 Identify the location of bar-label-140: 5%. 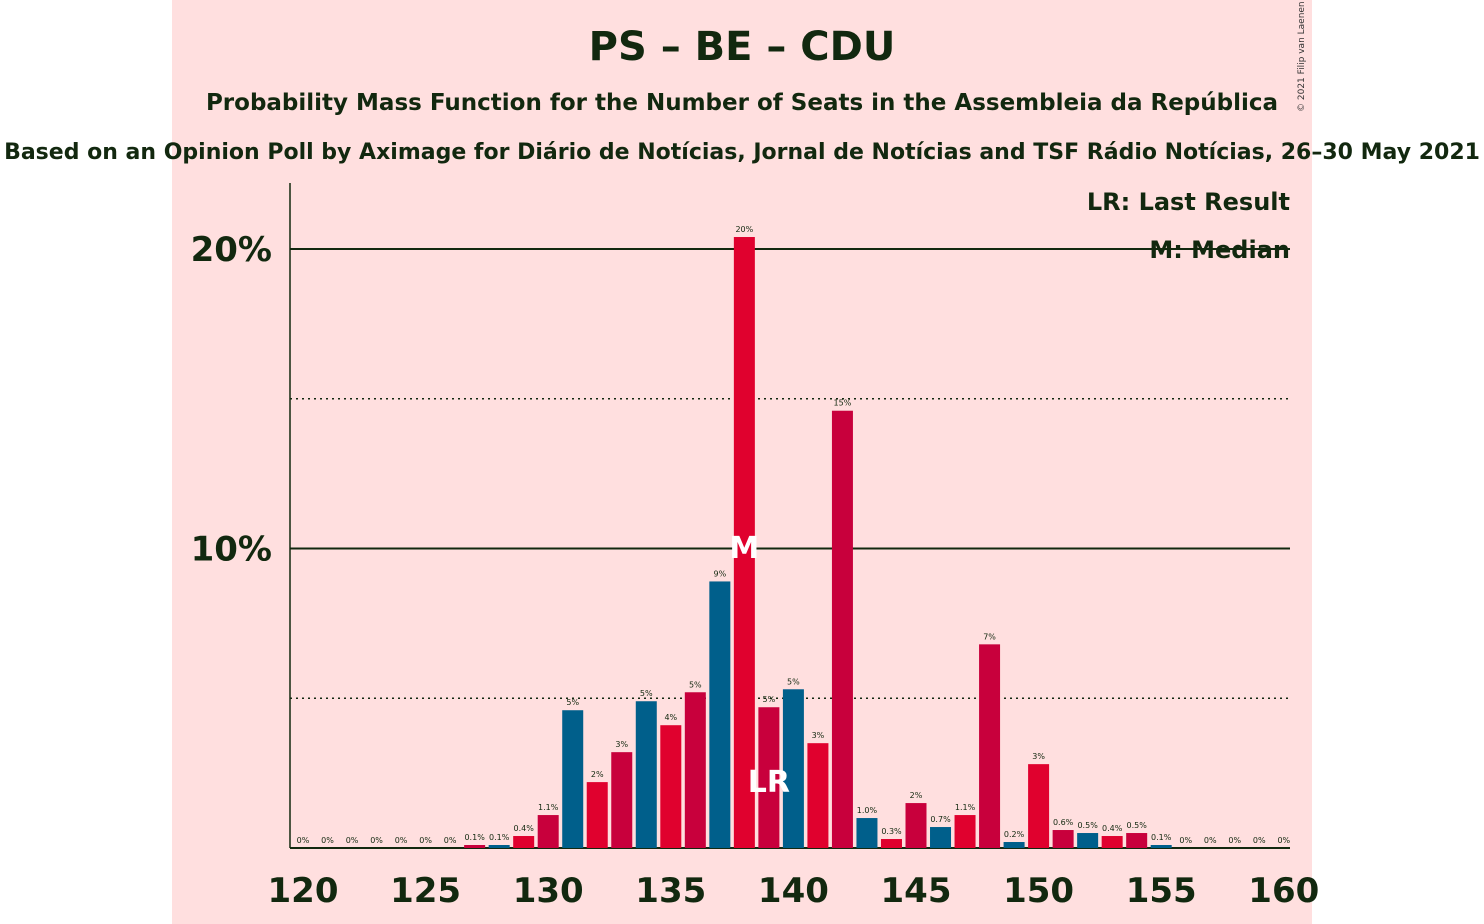
(793, 681).